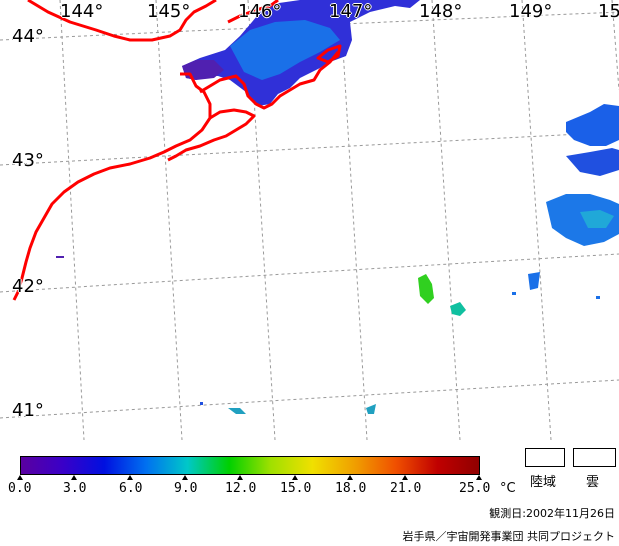 The width and height of the screenshot is (619, 546). Describe the element at coordinates (82, 11) in the screenshot. I see `longitude-label-144: 144°` at that location.